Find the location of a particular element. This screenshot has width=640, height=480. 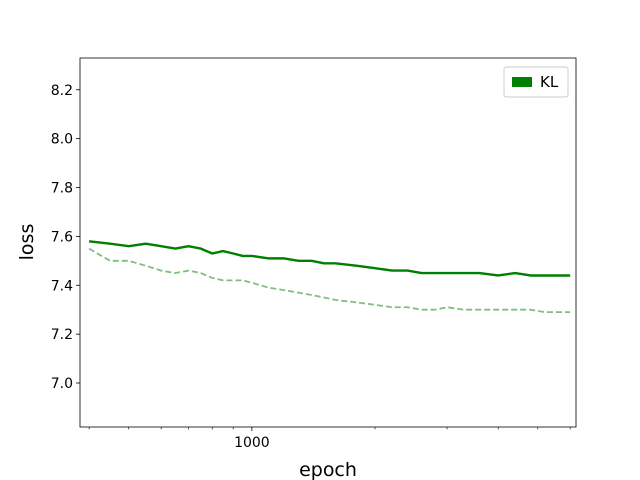

y-tick-label: 7.6 is located at coordinates (62, 237).